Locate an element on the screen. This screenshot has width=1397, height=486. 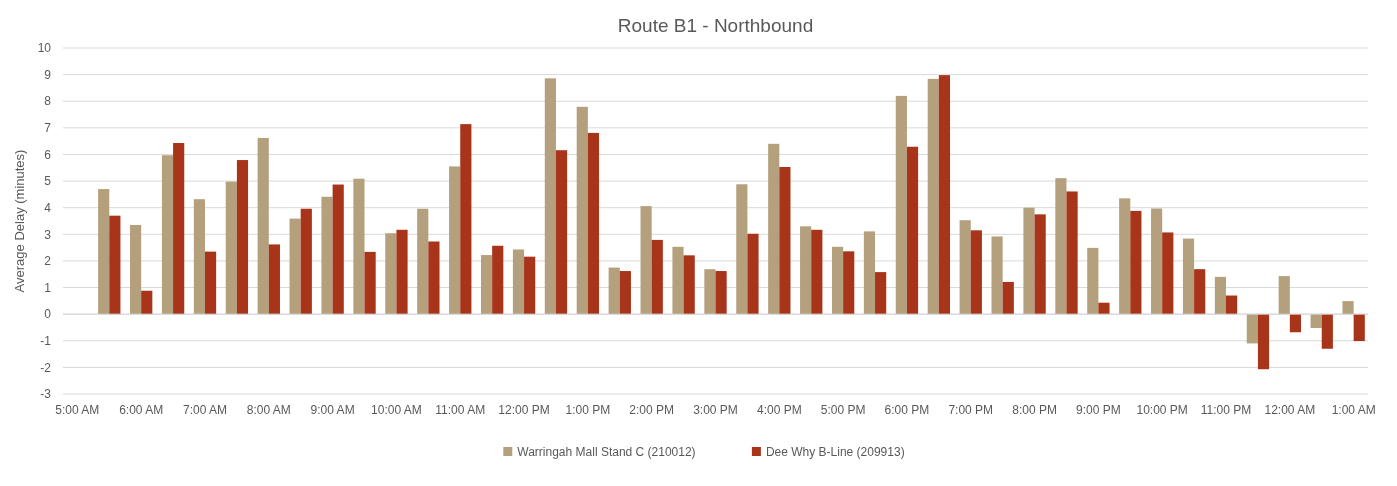
x-tick-label: 11:00 AM is located at coordinates (460, 410).